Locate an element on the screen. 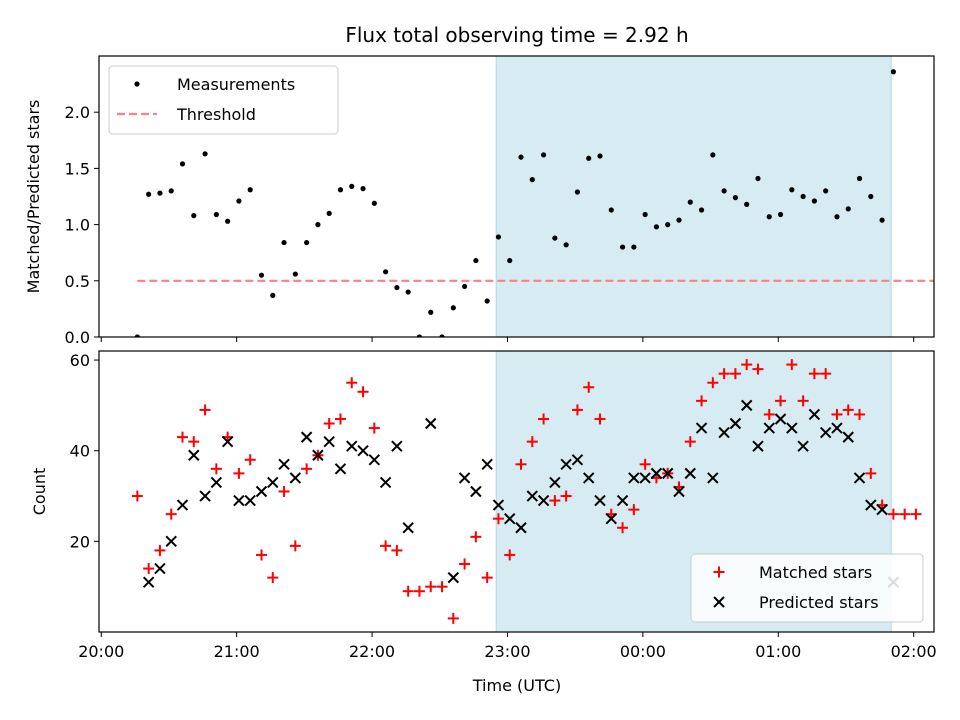  y-axis-label: Matched/Predicted stars is located at coordinates (33, 197).